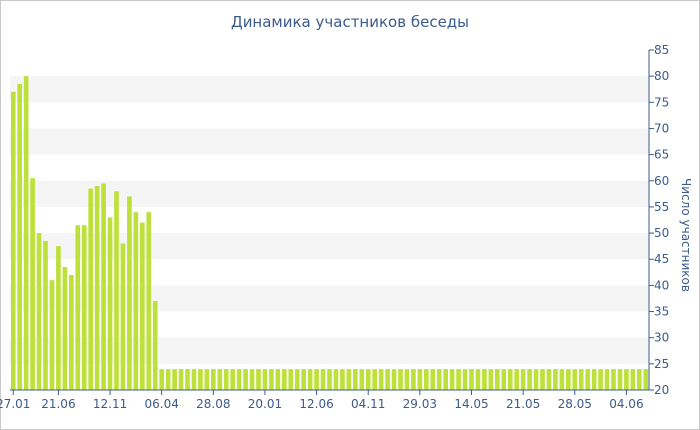  I want to click on x-tick-label: 06.04, so click(162, 404).